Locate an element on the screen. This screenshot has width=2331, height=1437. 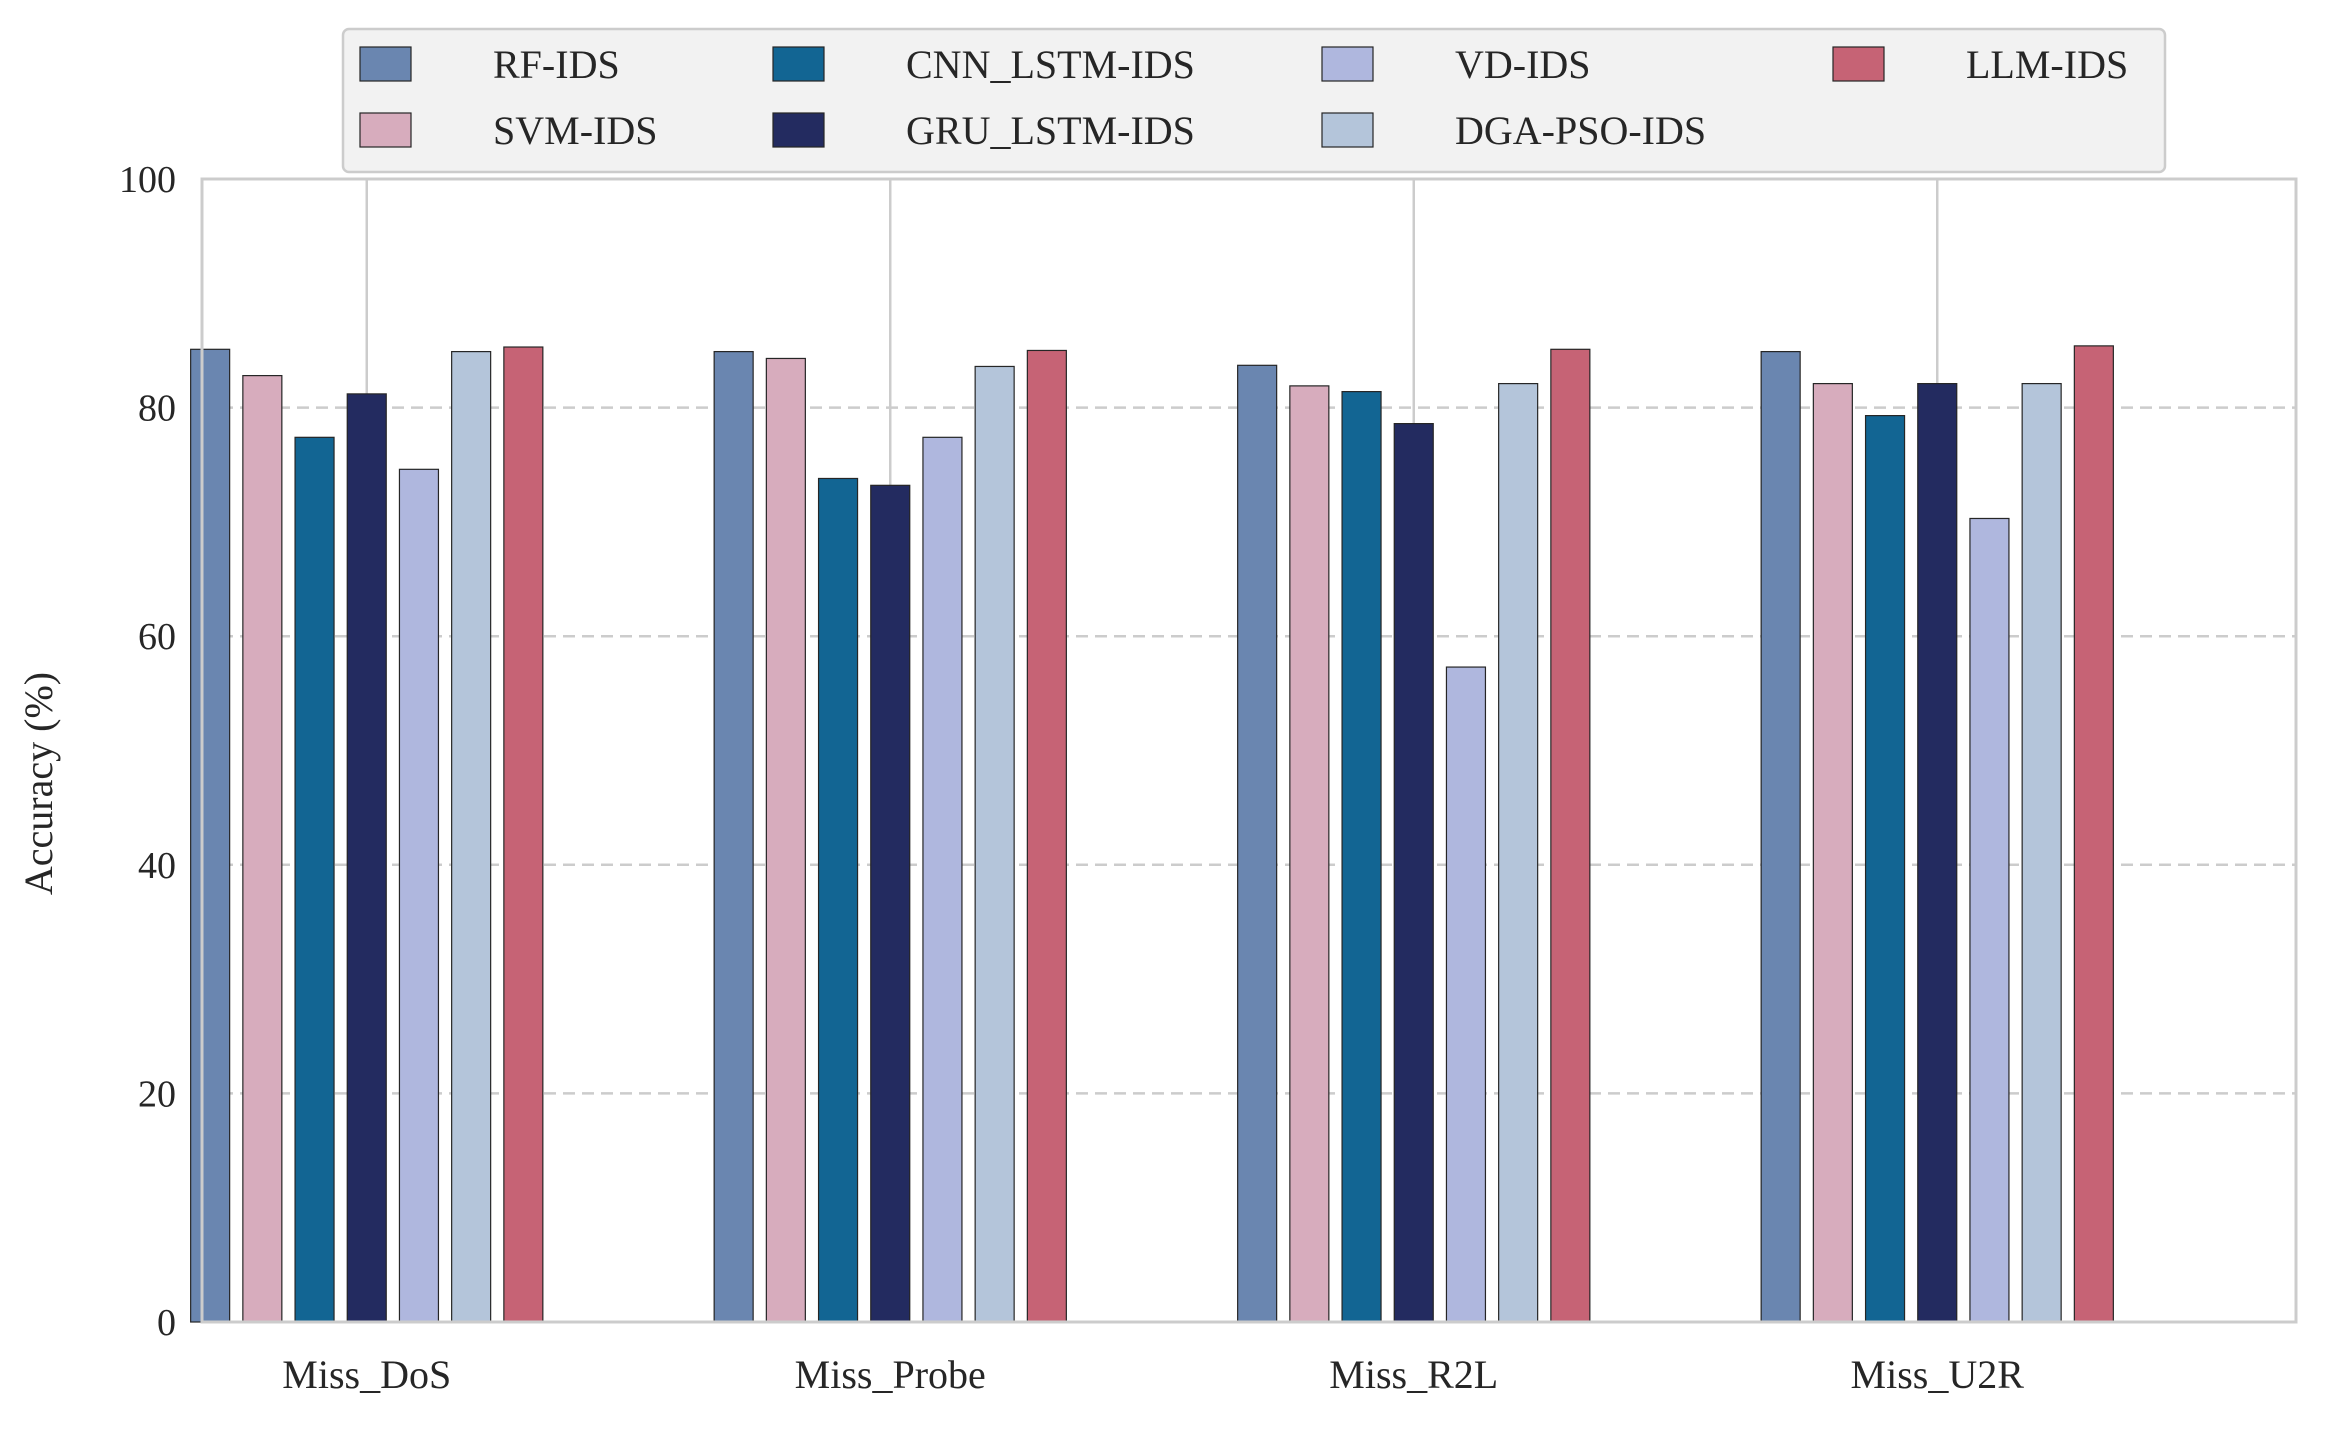
y-tick-label: 100 is located at coordinates (147, 180).